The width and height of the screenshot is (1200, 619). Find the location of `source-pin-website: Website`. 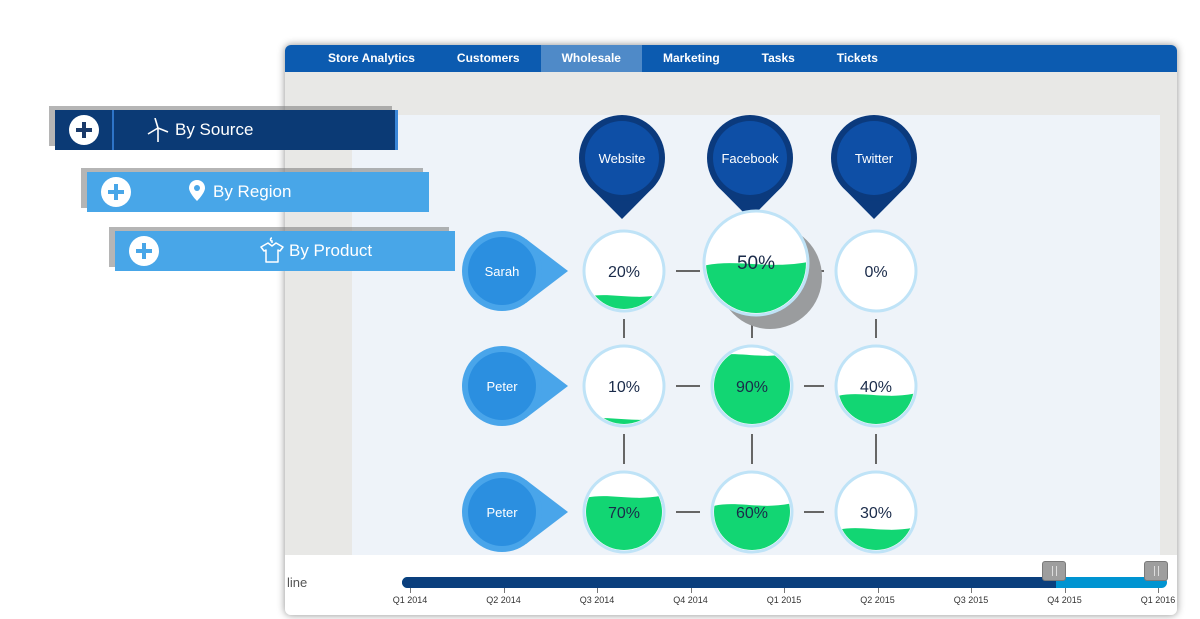

source-pin-website: Website is located at coordinates (622, 167).